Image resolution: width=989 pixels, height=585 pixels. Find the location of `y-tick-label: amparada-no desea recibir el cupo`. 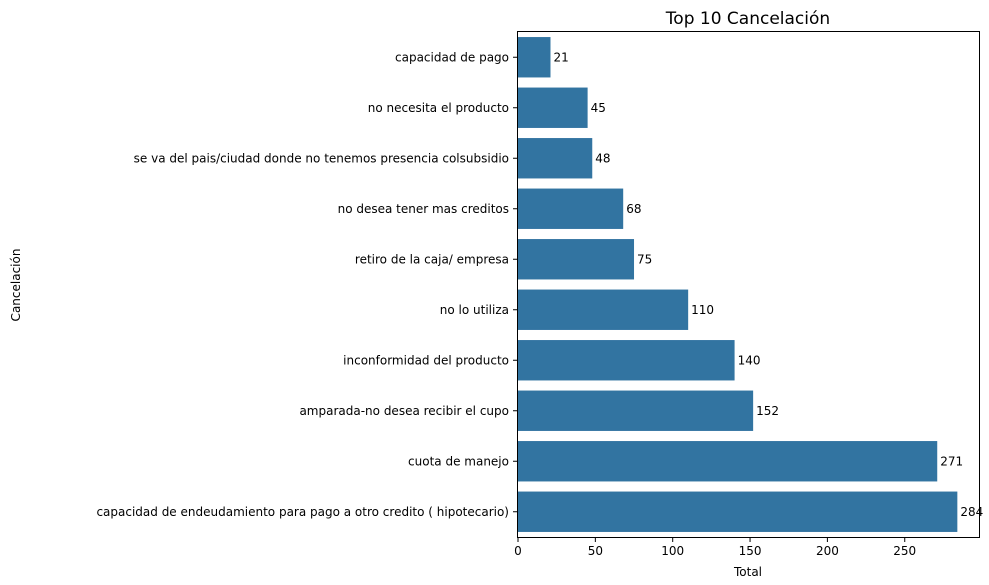

y-tick-label: amparada-no desea recibir el cupo is located at coordinates (404, 411).